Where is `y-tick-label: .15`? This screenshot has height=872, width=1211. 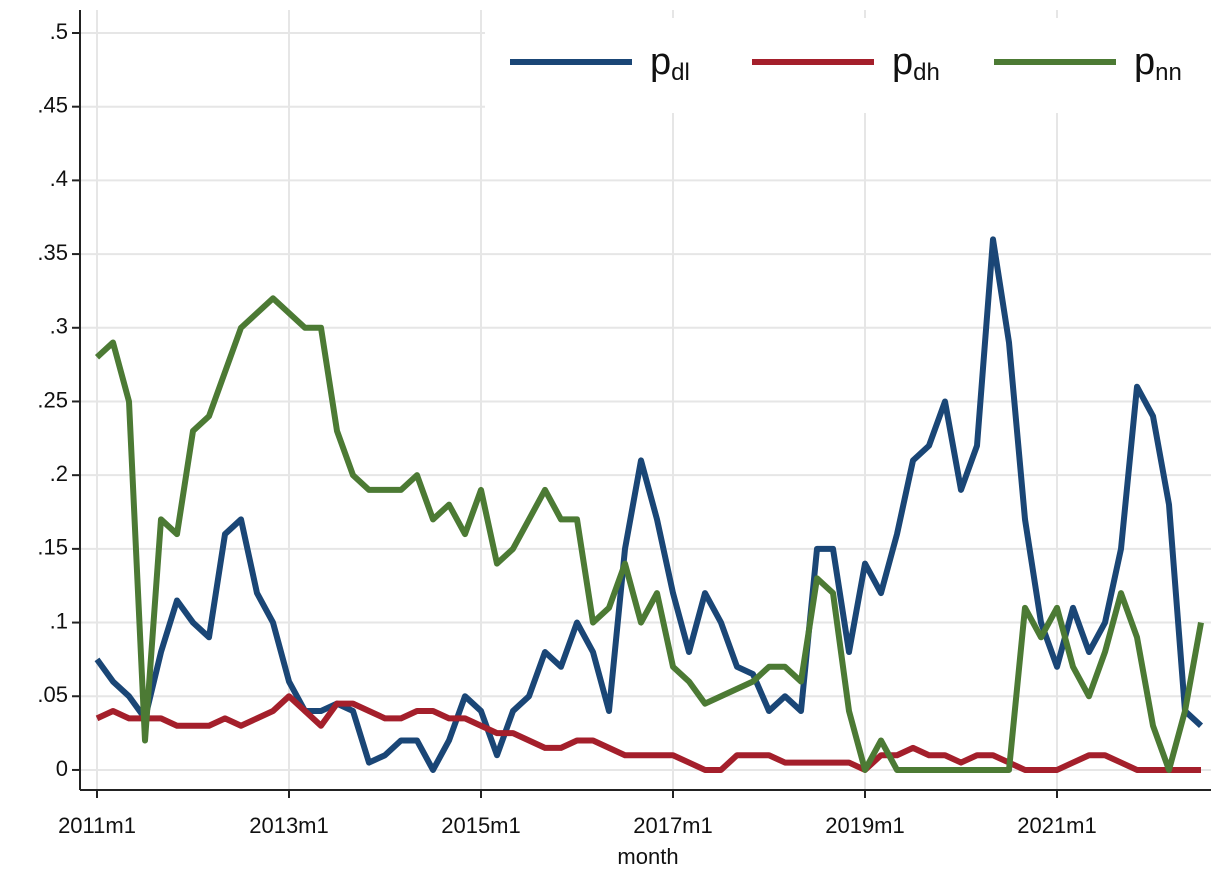 y-tick-label: .15 is located at coordinates (52, 547).